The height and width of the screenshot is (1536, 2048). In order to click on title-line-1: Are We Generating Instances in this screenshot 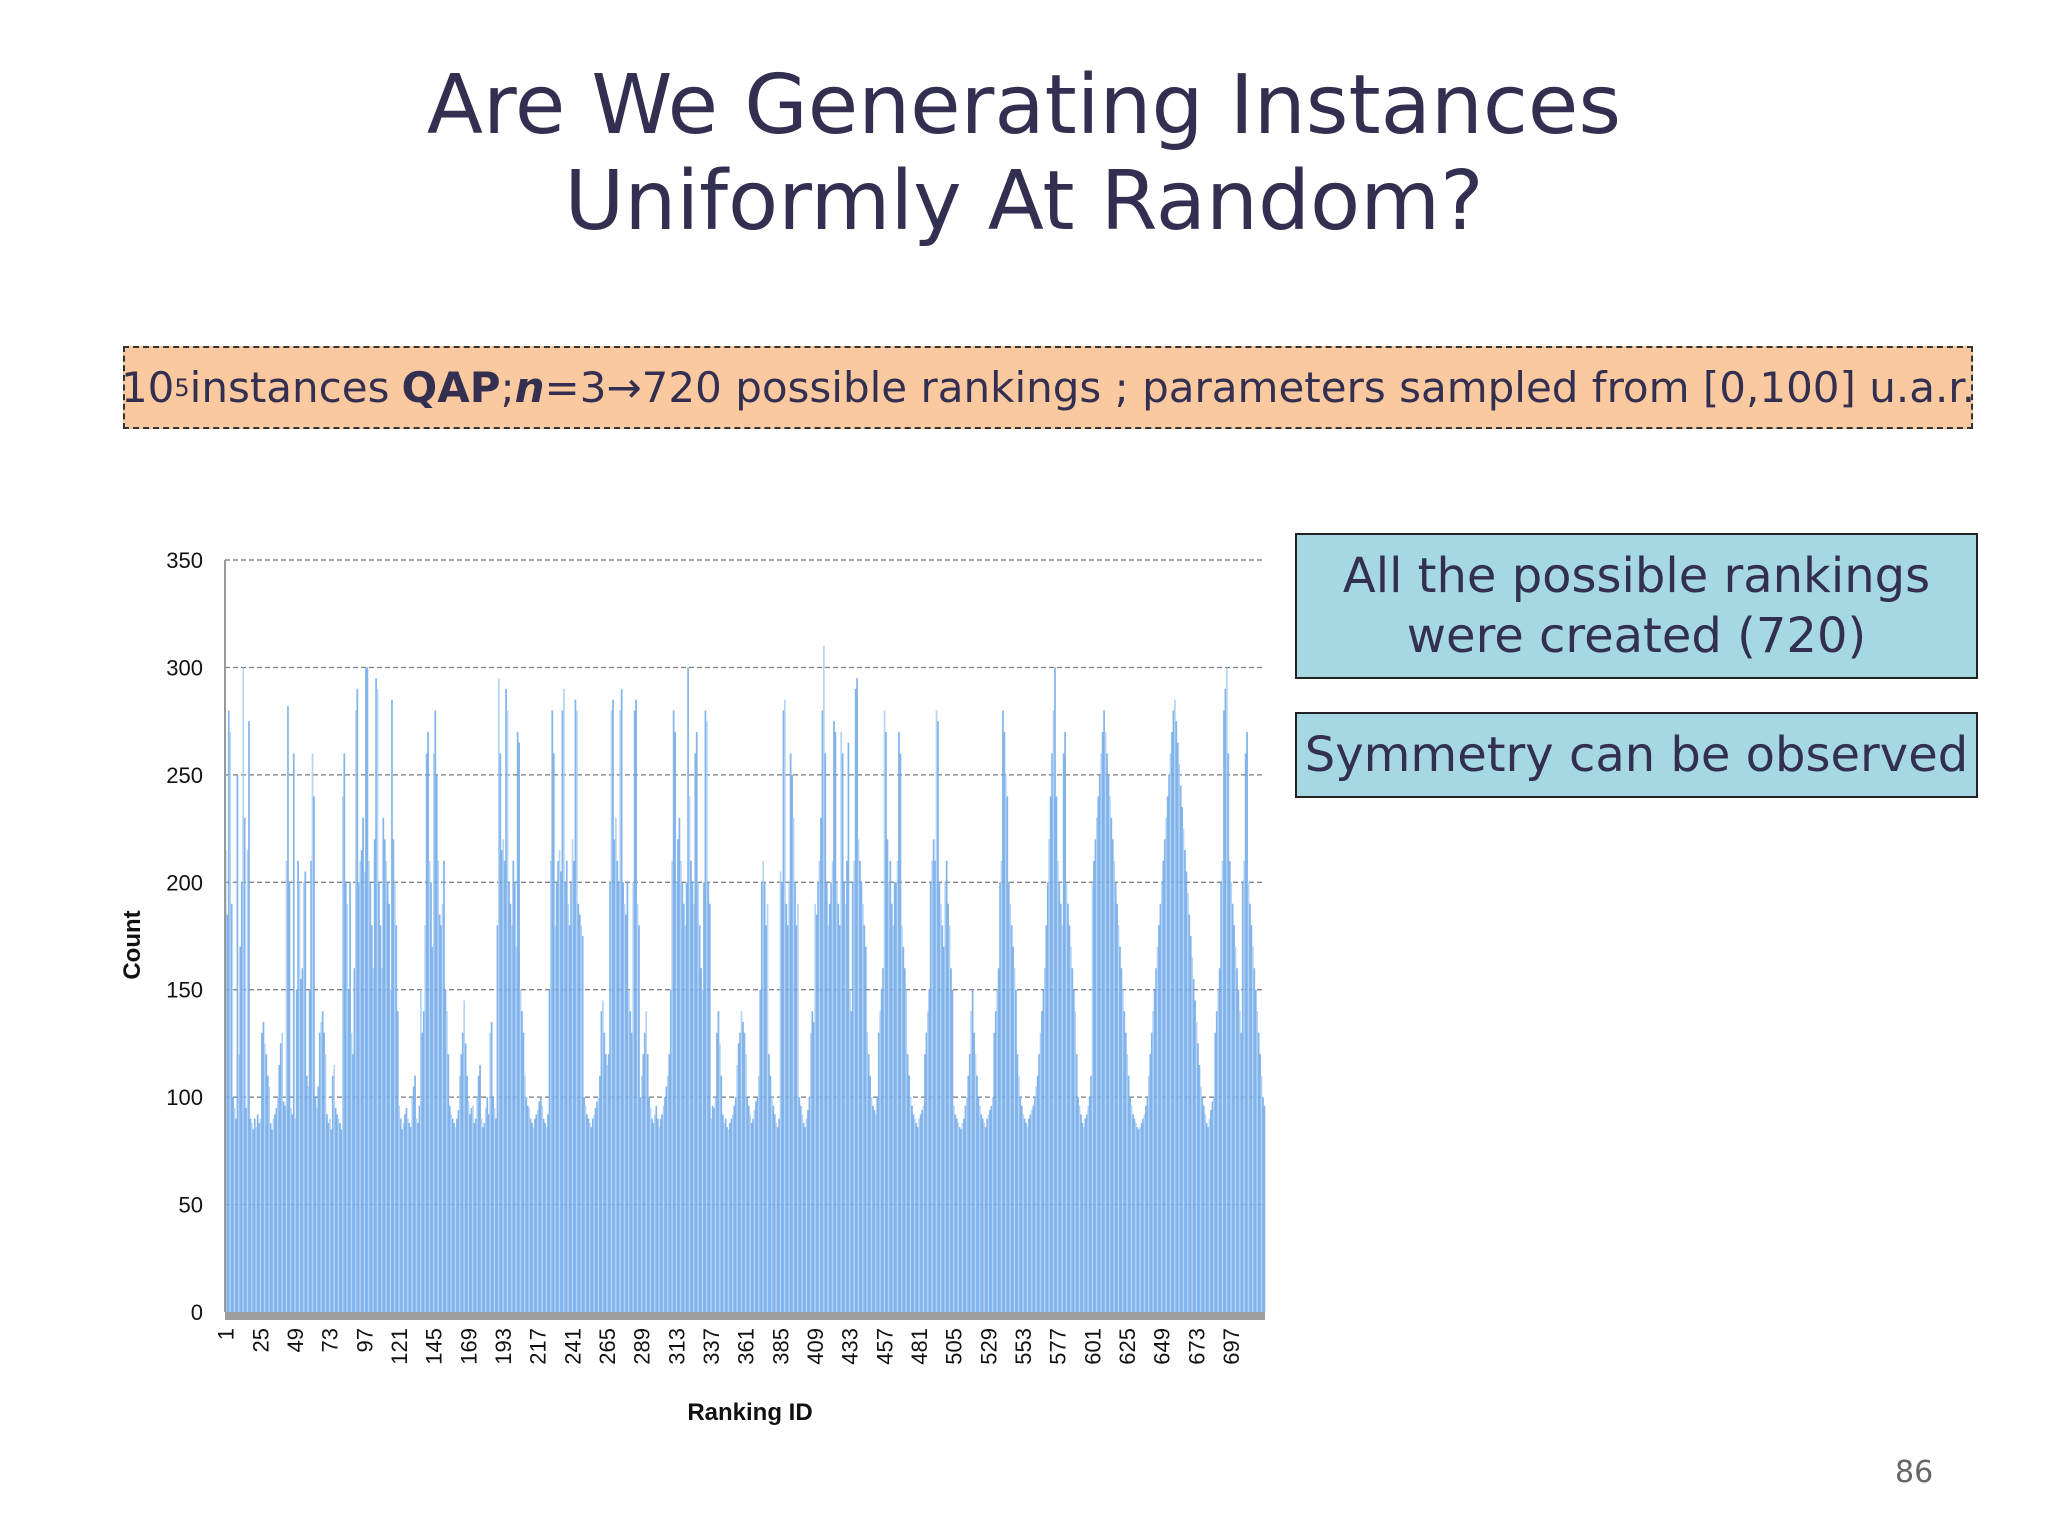, I will do `click(1024, 105)`.